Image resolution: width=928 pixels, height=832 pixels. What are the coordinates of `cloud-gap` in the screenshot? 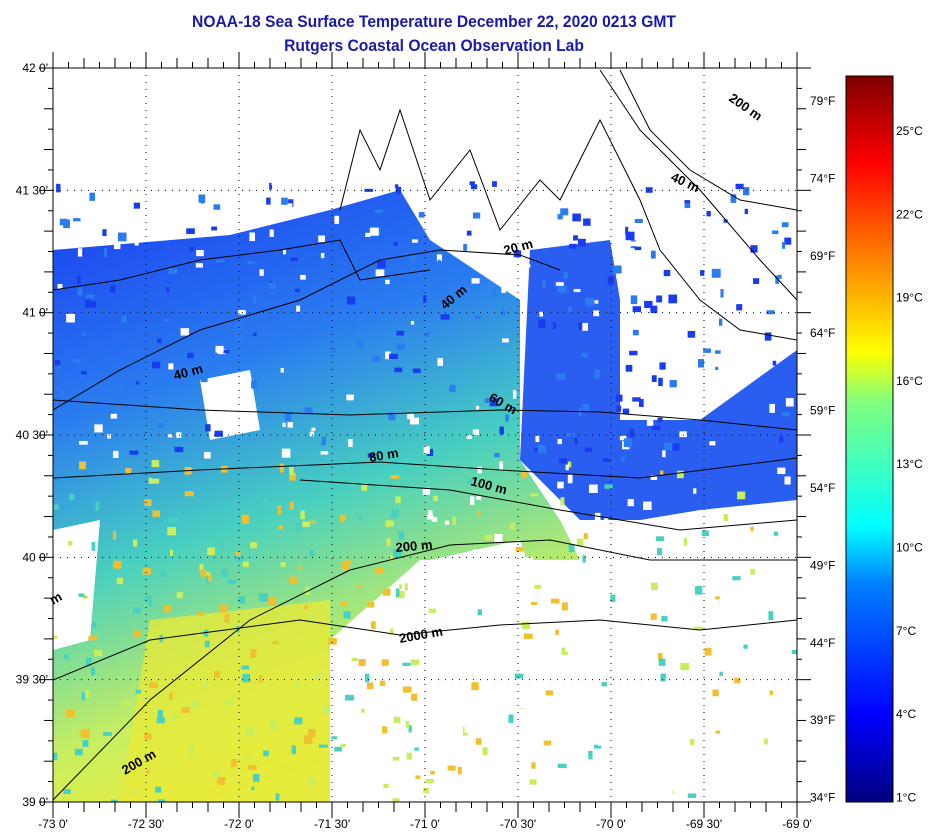 It's located at (230, 405).